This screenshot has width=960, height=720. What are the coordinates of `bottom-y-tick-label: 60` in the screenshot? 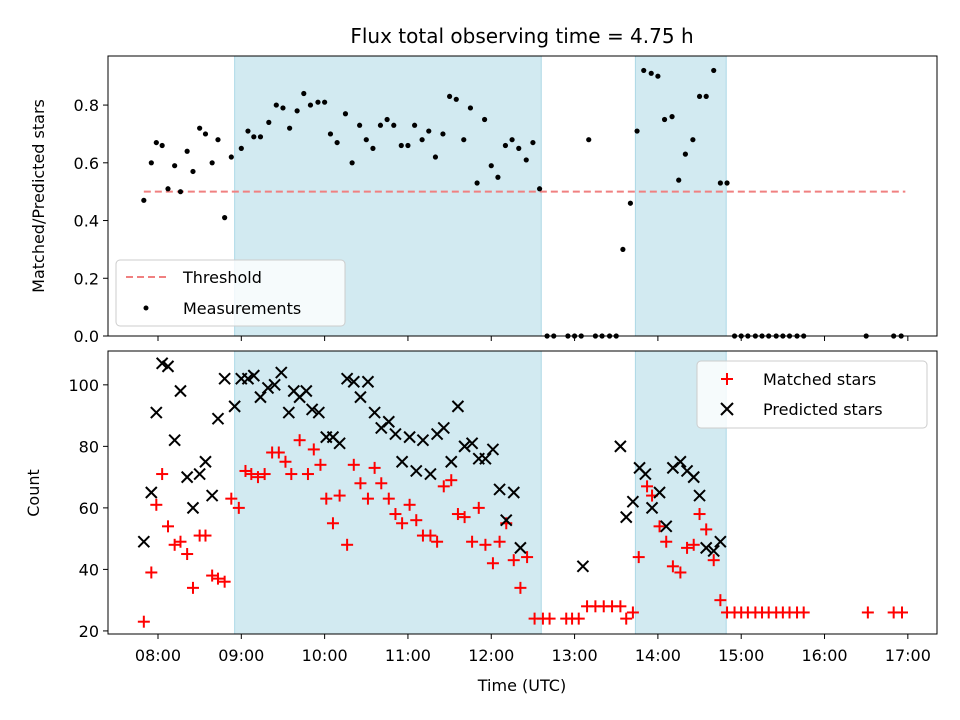 It's located at (89, 508).